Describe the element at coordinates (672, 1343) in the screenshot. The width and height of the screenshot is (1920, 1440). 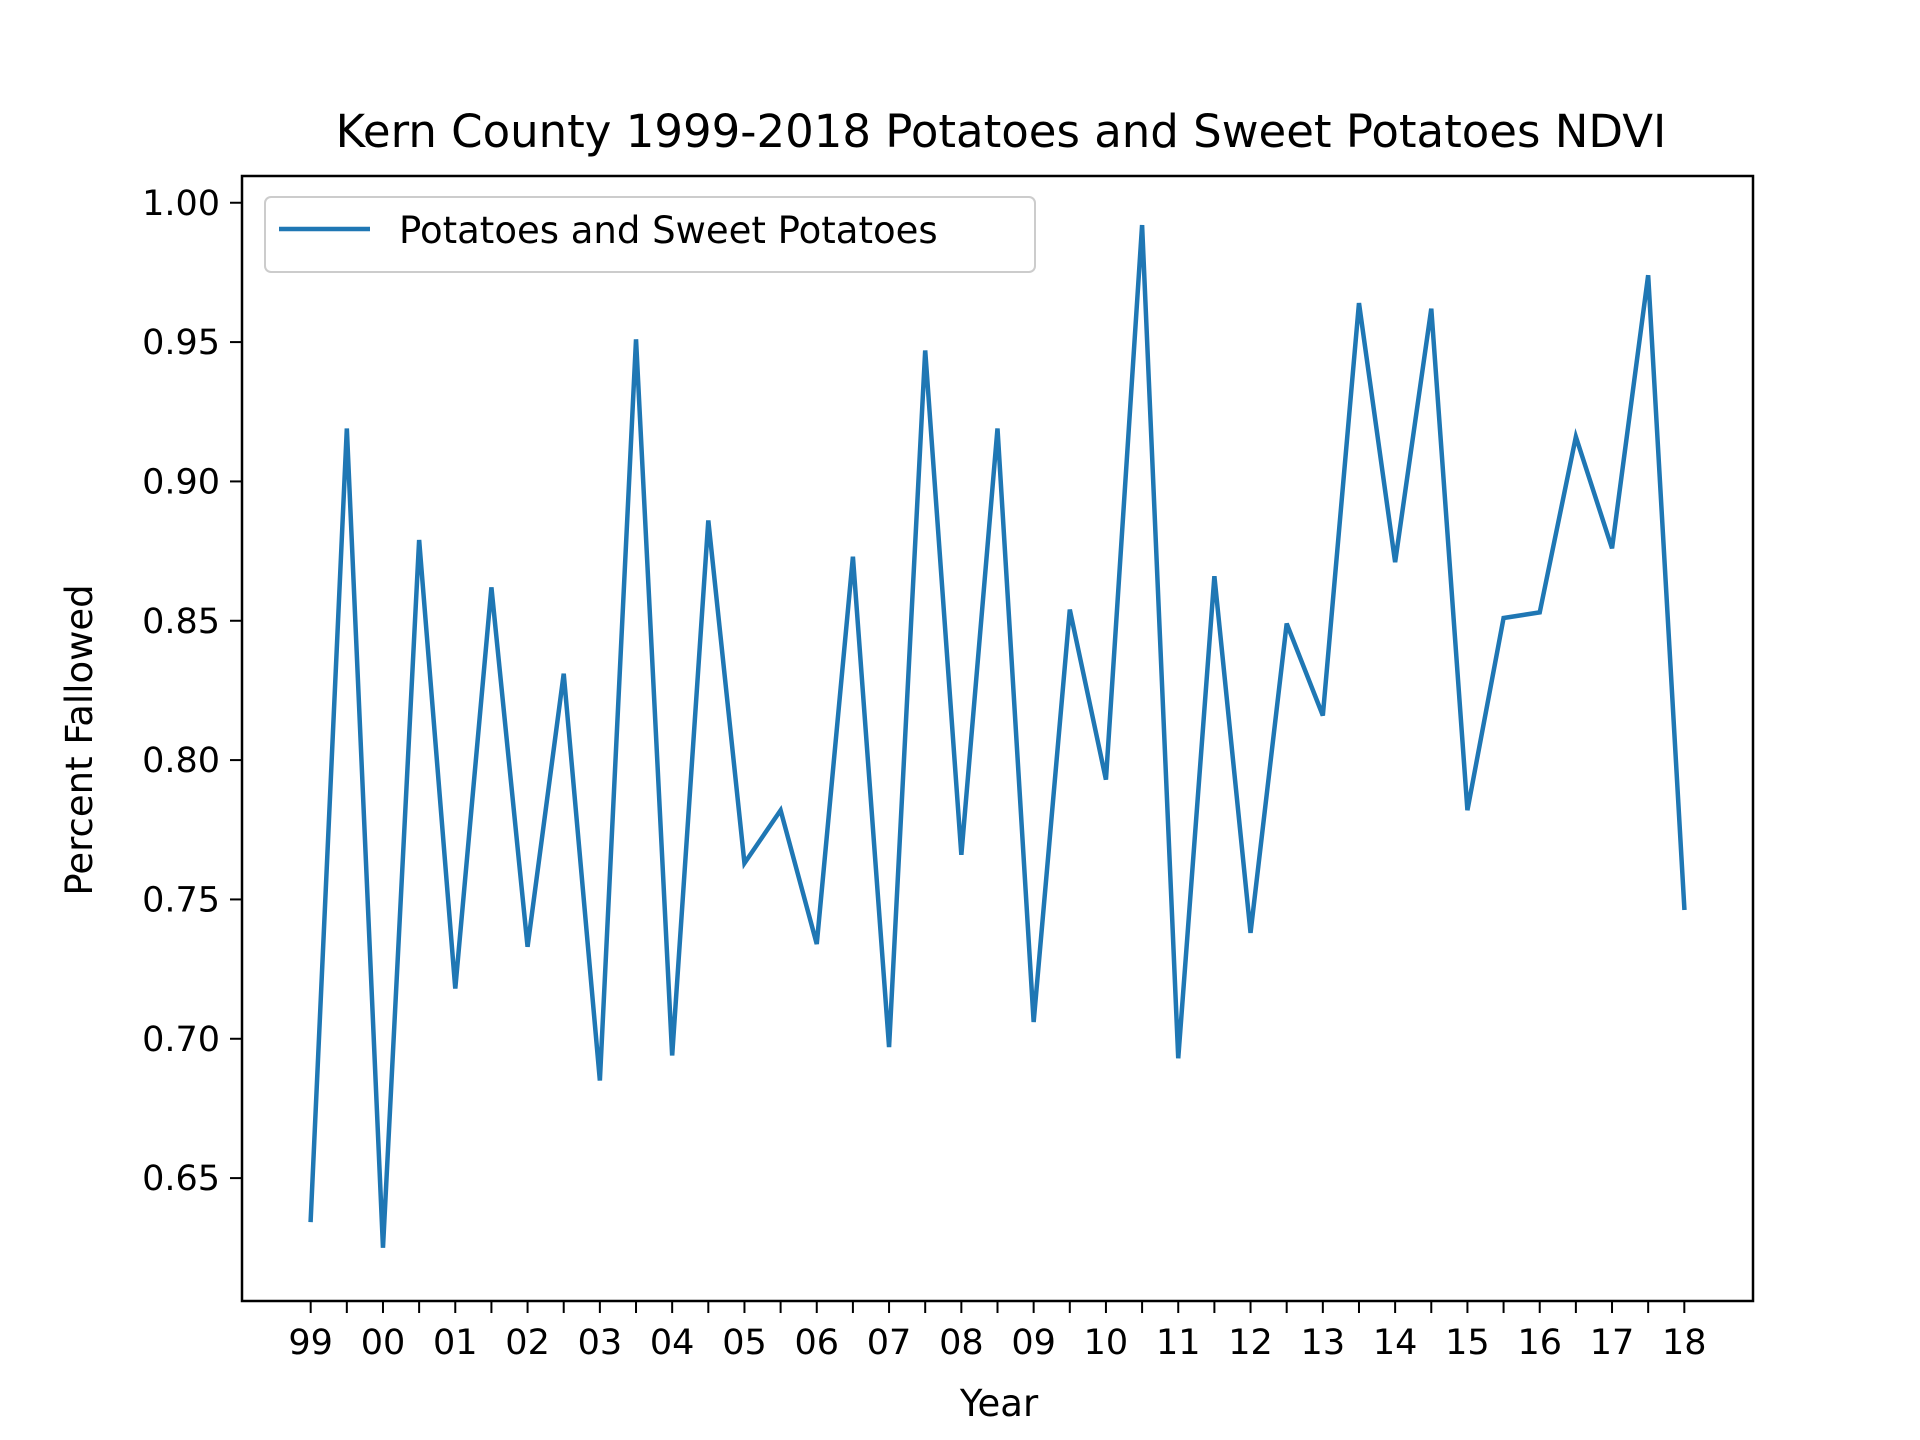
I see `x-tick-label: 04` at that location.